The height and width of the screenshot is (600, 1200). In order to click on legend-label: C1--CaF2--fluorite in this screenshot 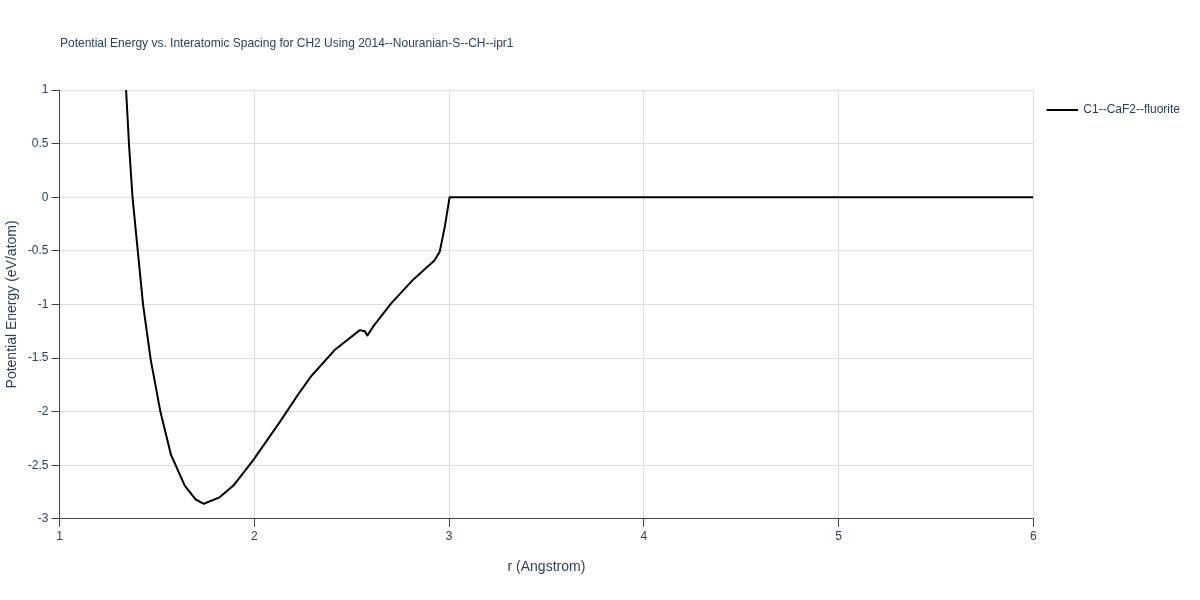, I will do `click(1132, 109)`.